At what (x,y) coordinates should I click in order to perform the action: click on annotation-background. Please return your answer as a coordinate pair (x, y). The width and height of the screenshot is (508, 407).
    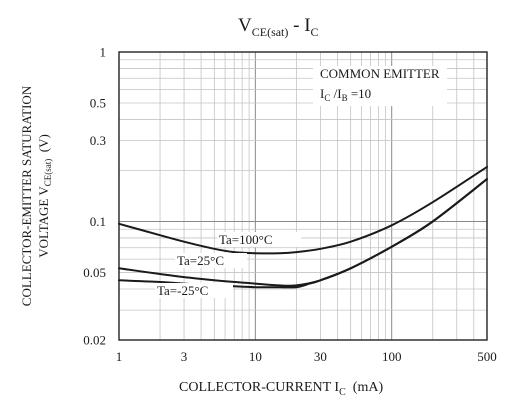
    Looking at the image, I should click on (380, 86).